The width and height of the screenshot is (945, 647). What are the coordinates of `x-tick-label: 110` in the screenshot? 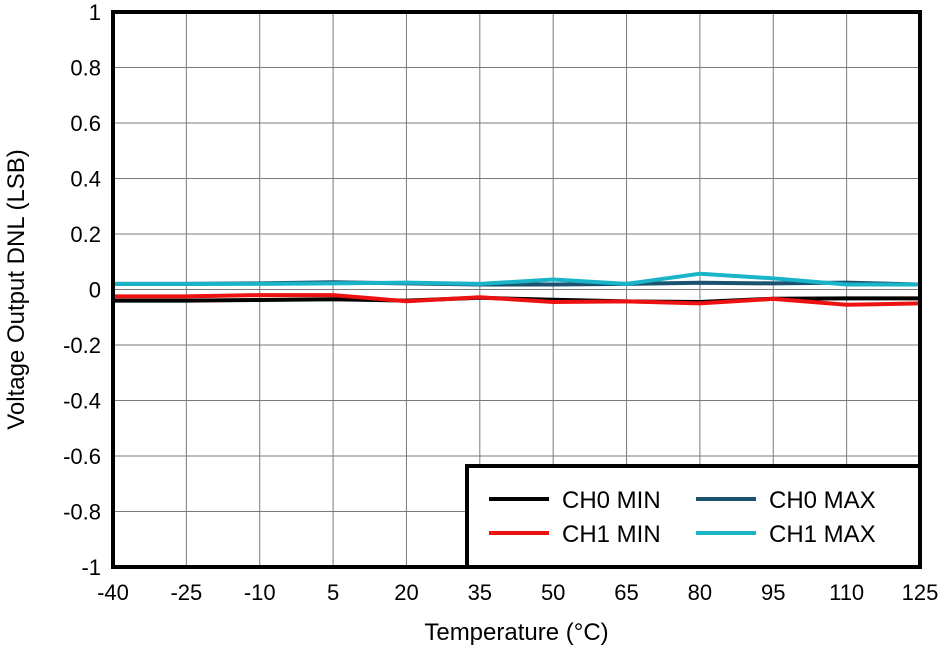 It's located at (846, 592).